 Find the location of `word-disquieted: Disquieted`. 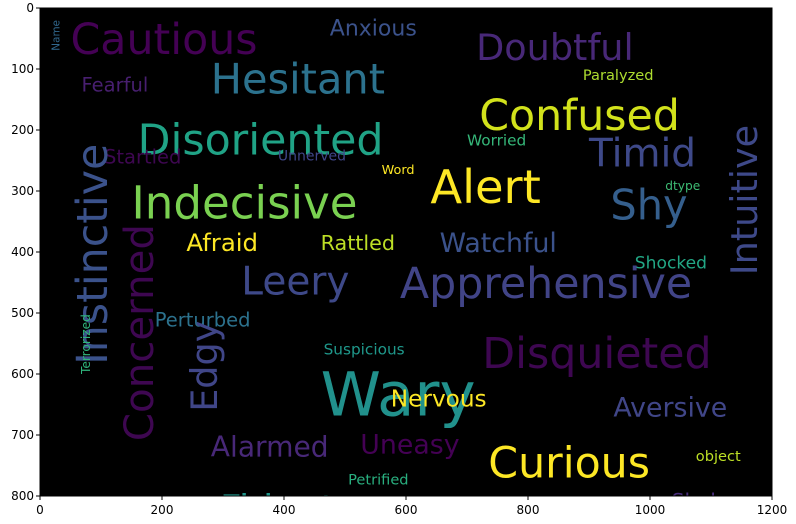

word-disquieted: Disquieted is located at coordinates (596, 354).